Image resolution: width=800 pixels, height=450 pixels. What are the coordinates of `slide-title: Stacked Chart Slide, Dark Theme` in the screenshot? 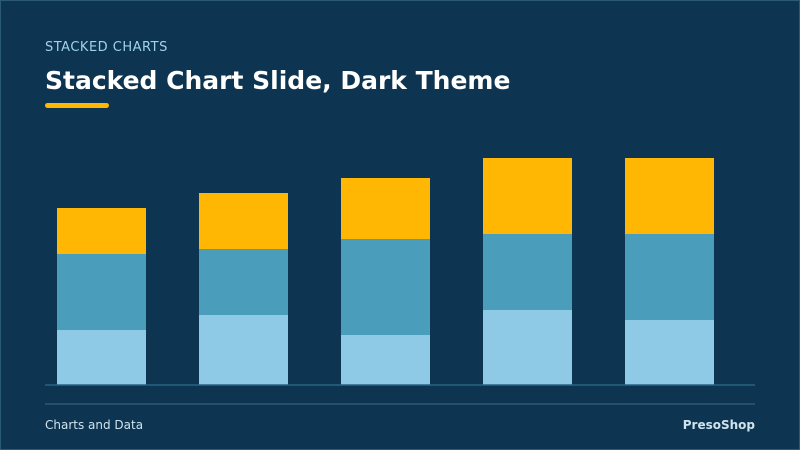 It's located at (277, 80).